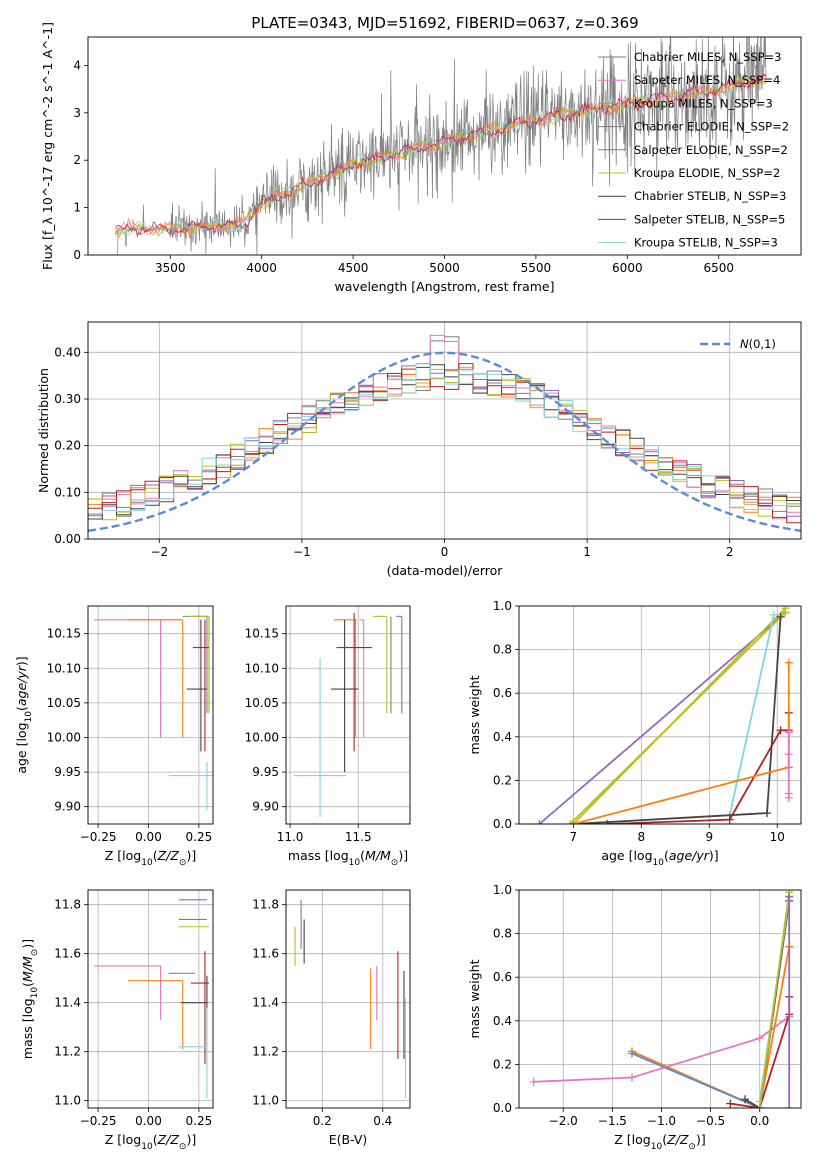  I want to click on y-tick-label: 9.90, so click(67, 807).